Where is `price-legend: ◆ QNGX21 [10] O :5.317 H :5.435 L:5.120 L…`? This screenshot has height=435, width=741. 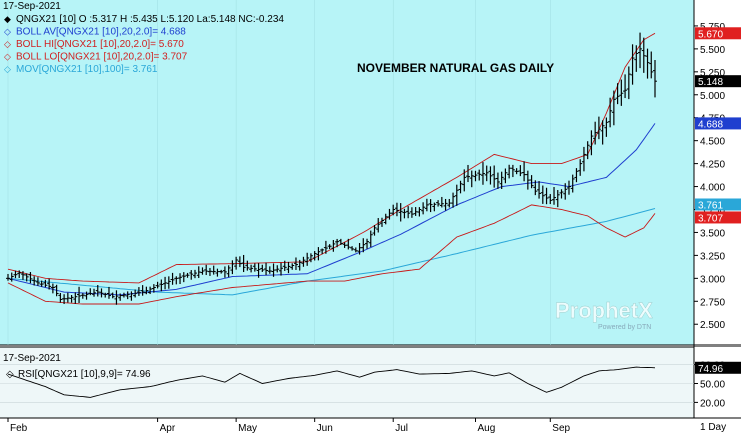
price-legend: ◆ QNGX21 [10] O :5.317 H :5.435 L:5.120 L… is located at coordinates (144, 44).